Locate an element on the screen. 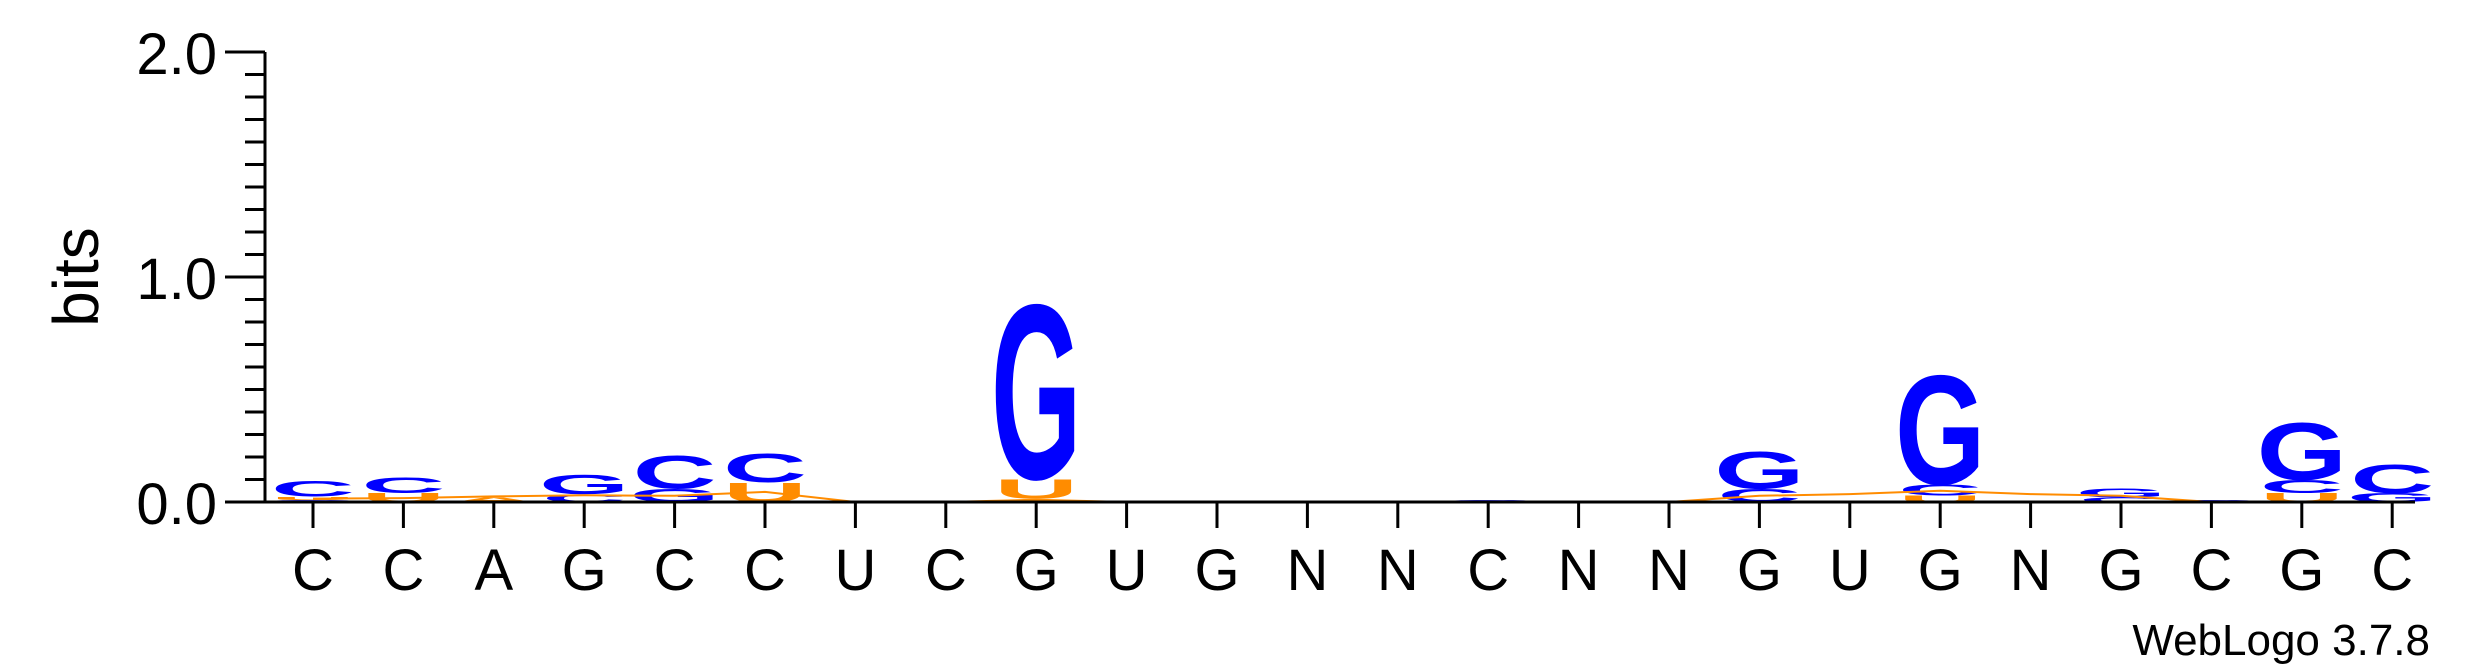  weblogo-credit: WebLogo 3.7.8 is located at coordinates (2281, 640).